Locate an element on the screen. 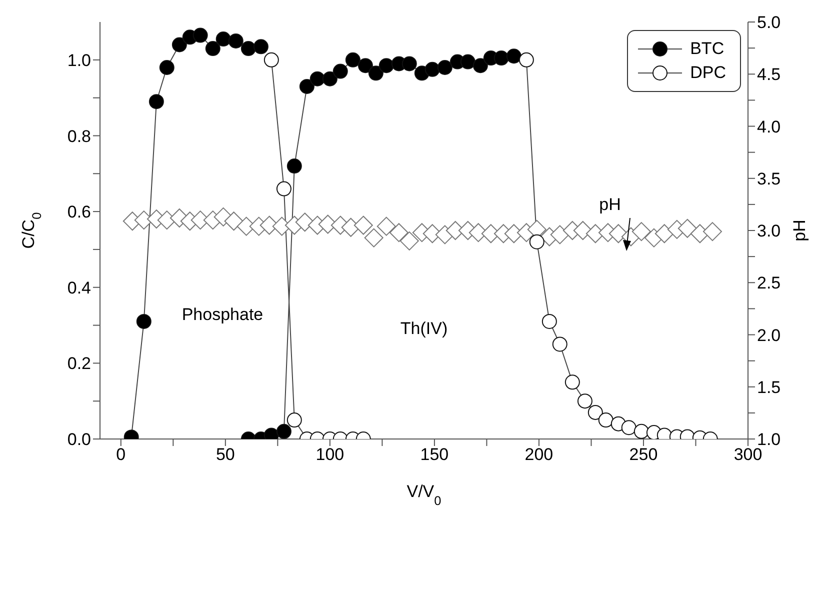  x-tick-label: 250 is located at coordinates (643, 454).